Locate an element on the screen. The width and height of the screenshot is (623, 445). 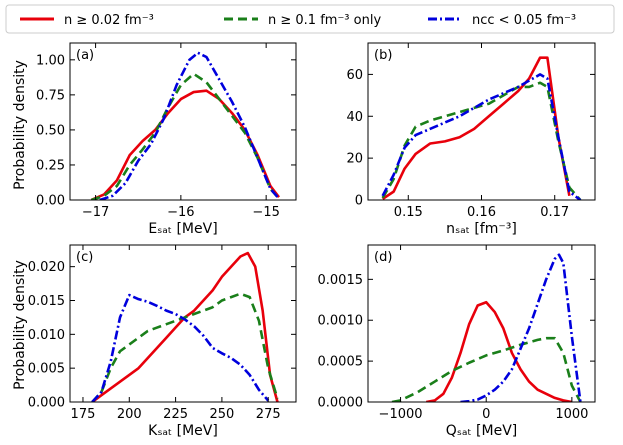
xtick-label-d-1: 0 is located at coordinates (486, 414).